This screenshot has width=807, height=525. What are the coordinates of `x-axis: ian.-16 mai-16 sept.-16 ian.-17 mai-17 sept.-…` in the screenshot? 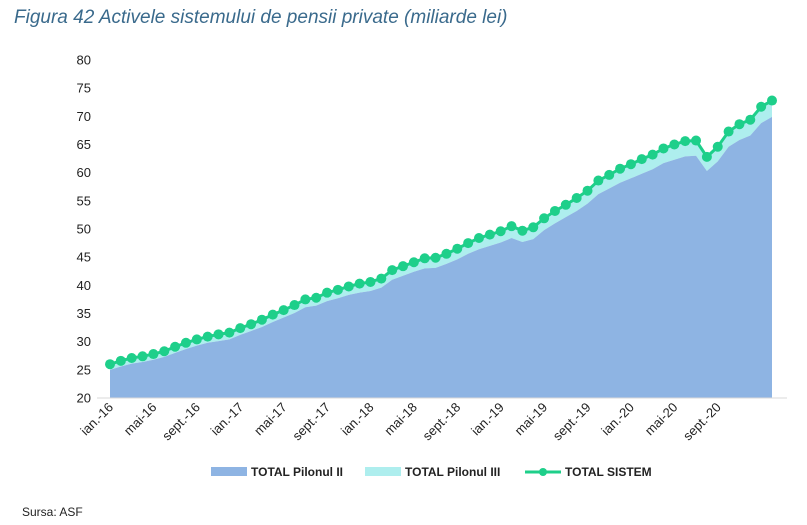 It's located at (432, 420).